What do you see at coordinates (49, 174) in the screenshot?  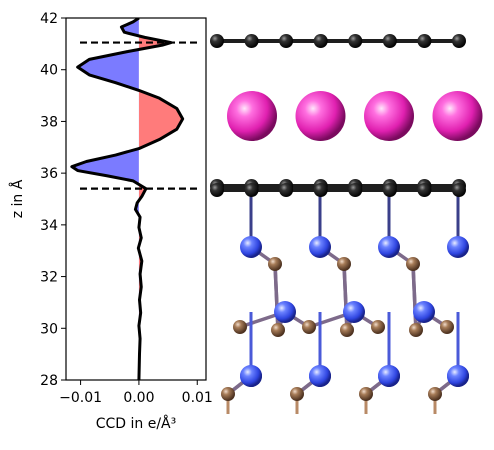 I see `y-tick-label: 36` at bounding box center [49, 174].